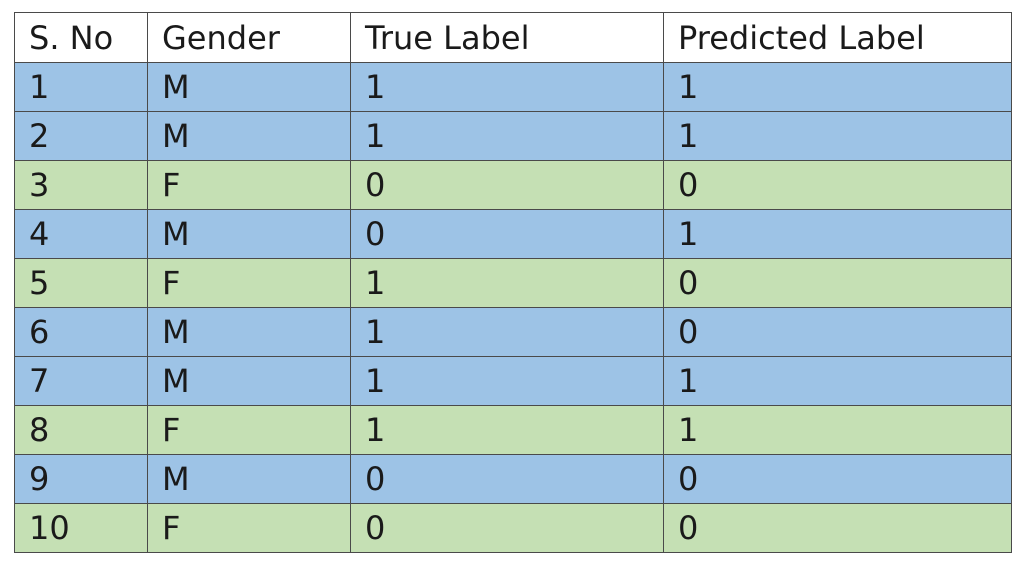 This screenshot has width=1029, height=586. I want to click on table-row: 7 M 1 1, so click(513, 381).